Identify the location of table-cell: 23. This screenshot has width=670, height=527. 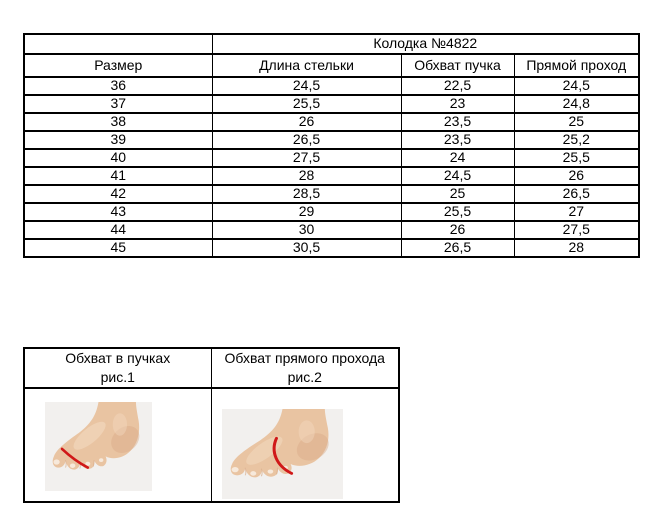
(457, 104).